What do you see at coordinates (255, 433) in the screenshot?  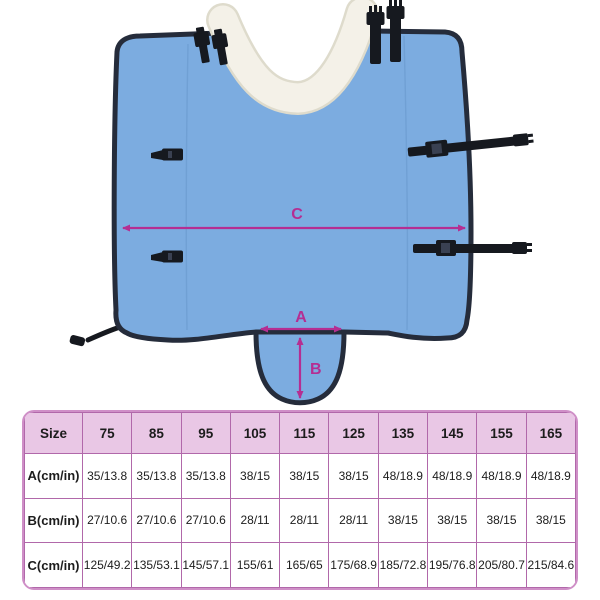 I see `size-column-header: 105` at bounding box center [255, 433].